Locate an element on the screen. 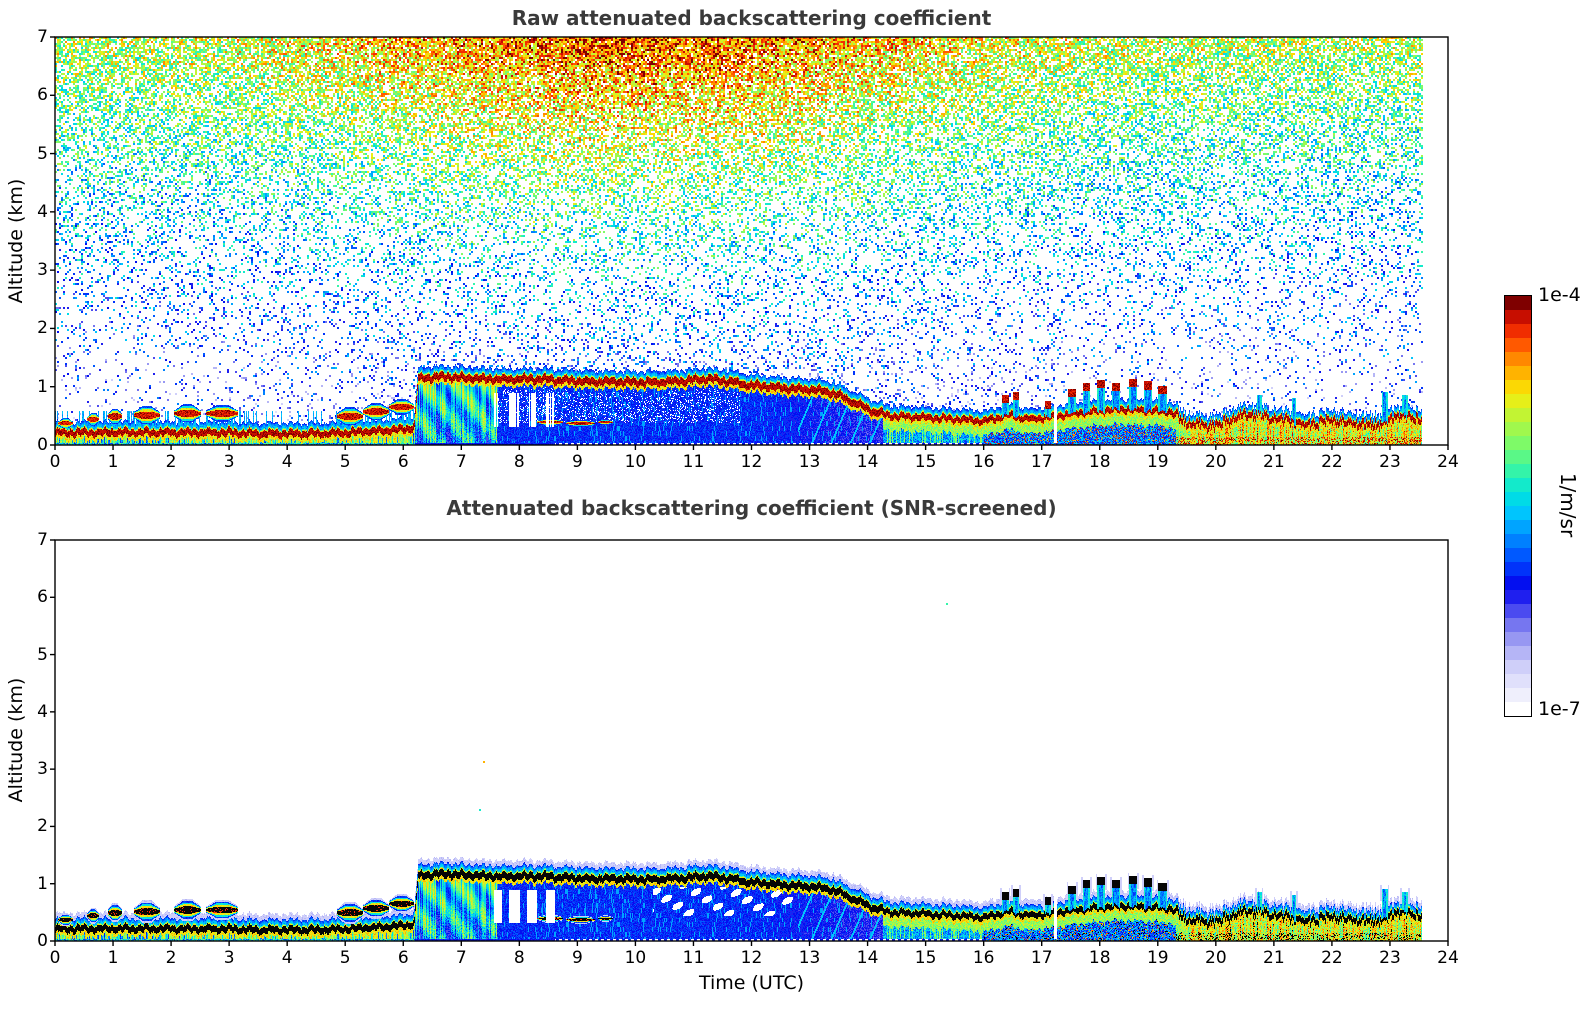 This screenshot has height=1020, width=1595. bottom-x-tick-label: 12 is located at coordinates (751, 958).